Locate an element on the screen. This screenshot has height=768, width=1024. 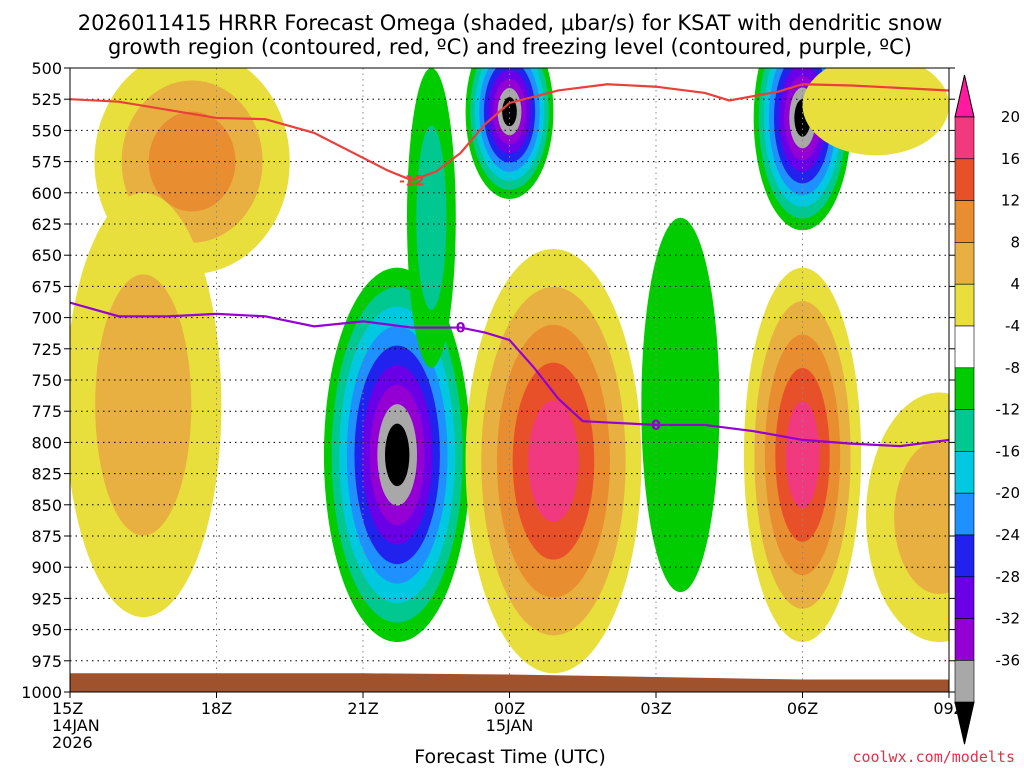
y-tick-label-600: 600 is located at coordinates (46, 193).